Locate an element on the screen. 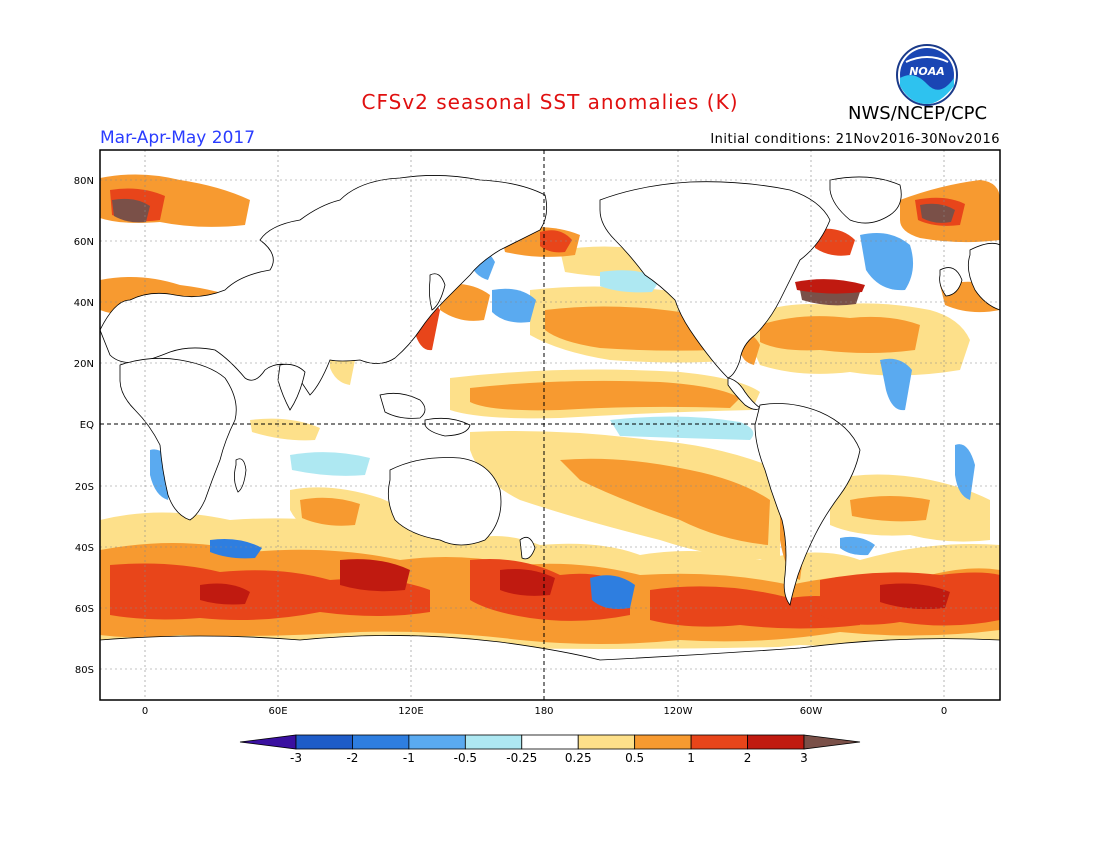 This screenshot has height=850, width=1100. lon-label: 120E is located at coordinates (410, 711).